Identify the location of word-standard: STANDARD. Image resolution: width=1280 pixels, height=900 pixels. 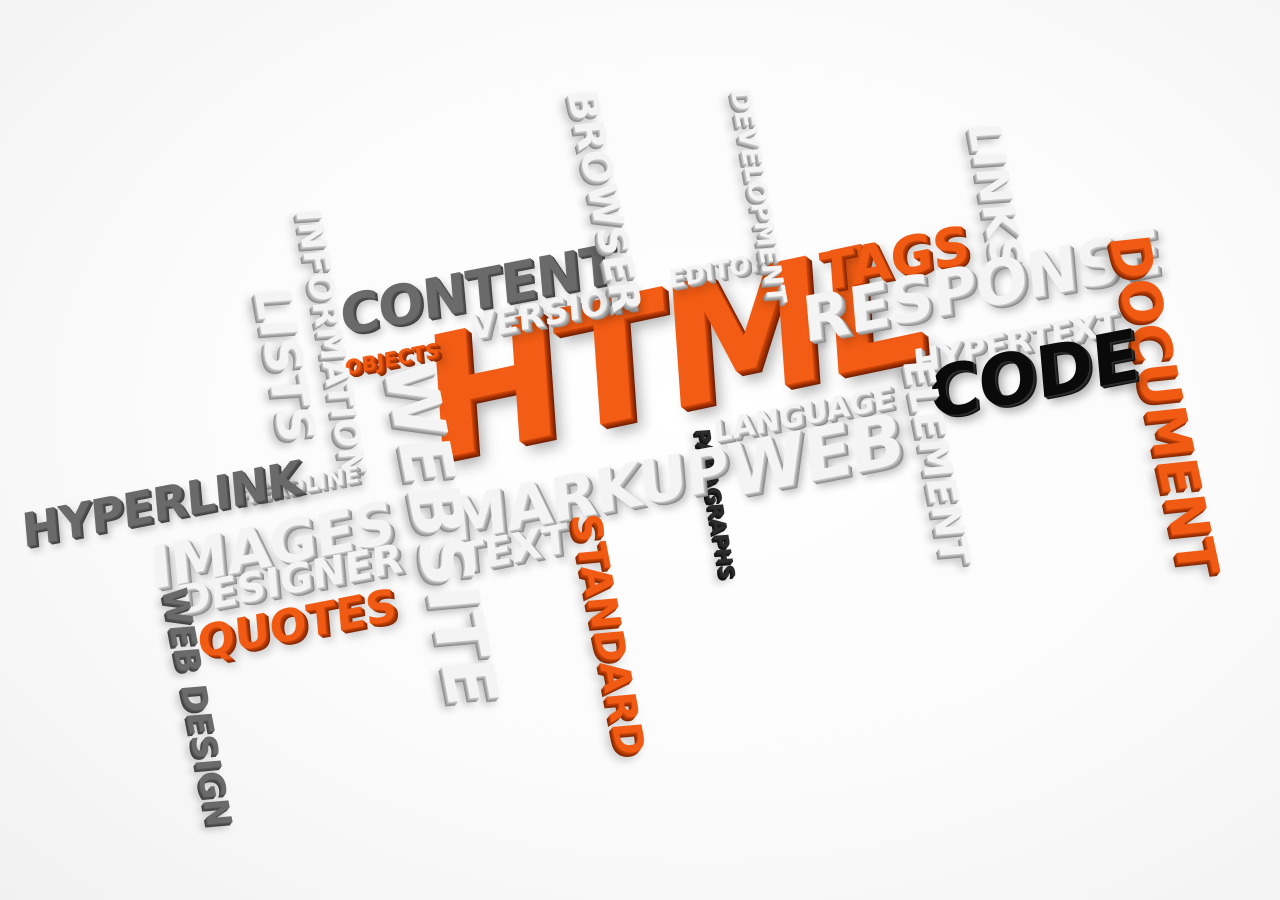
(607, 634).